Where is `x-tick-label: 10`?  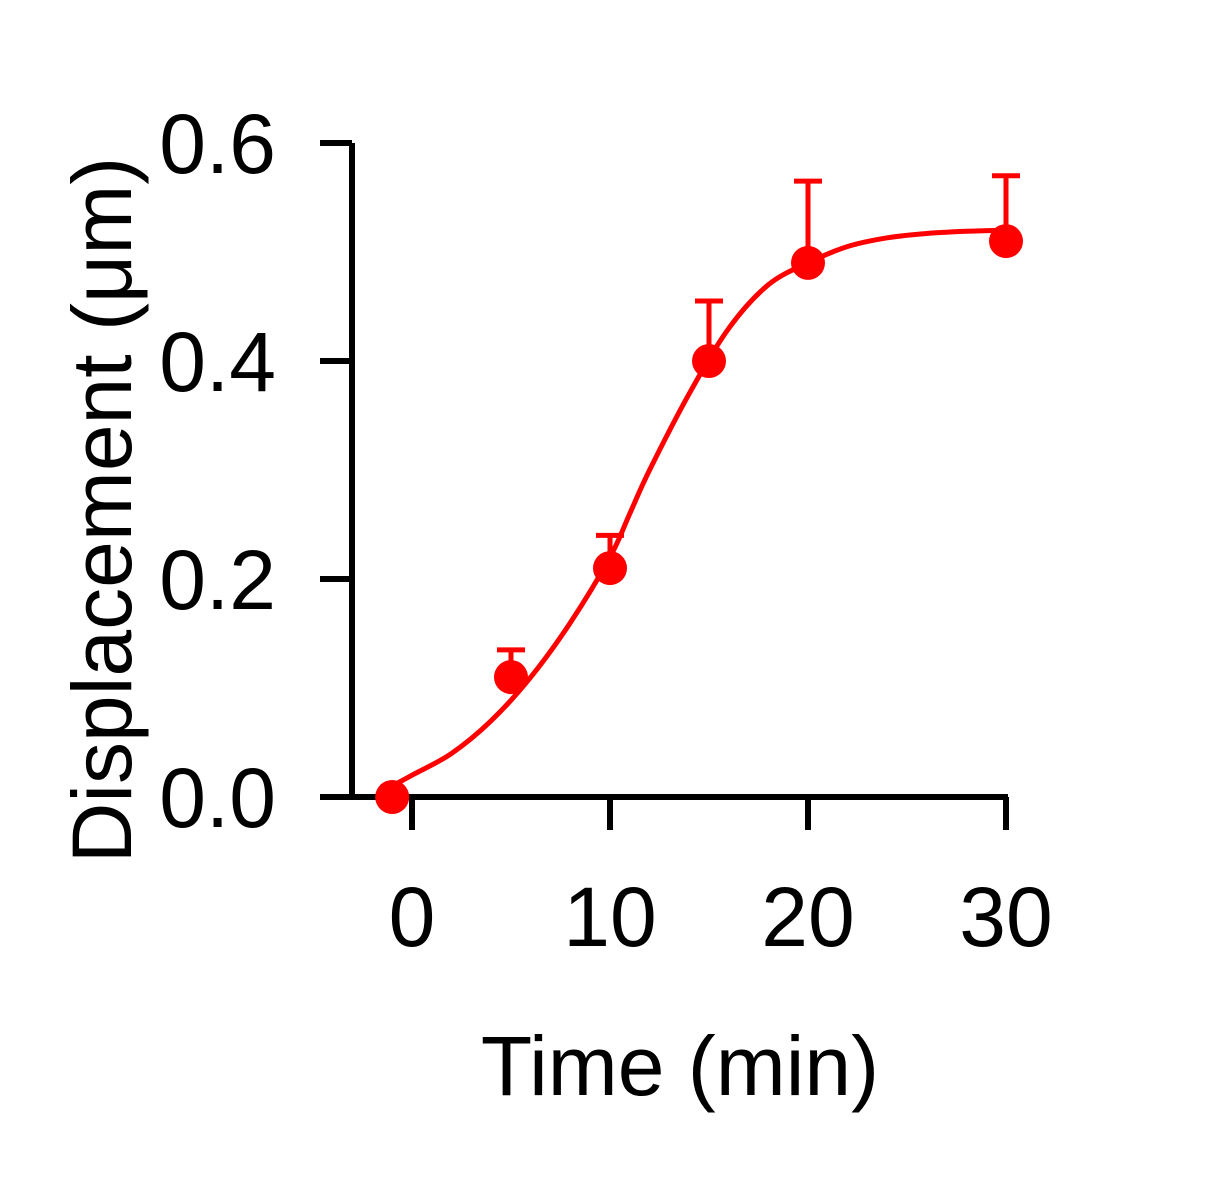
x-tick-label: 10 is located at coordinates (609, 917).